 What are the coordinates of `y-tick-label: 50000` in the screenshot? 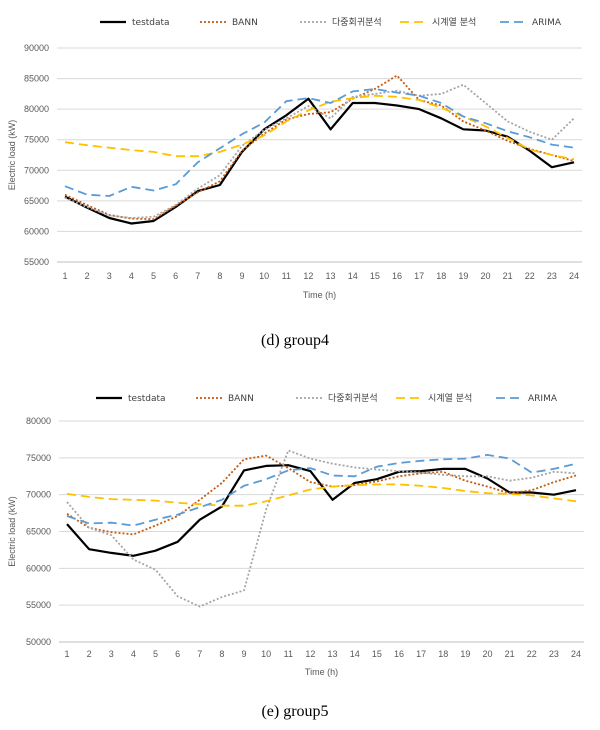 It's located at (38, 642).